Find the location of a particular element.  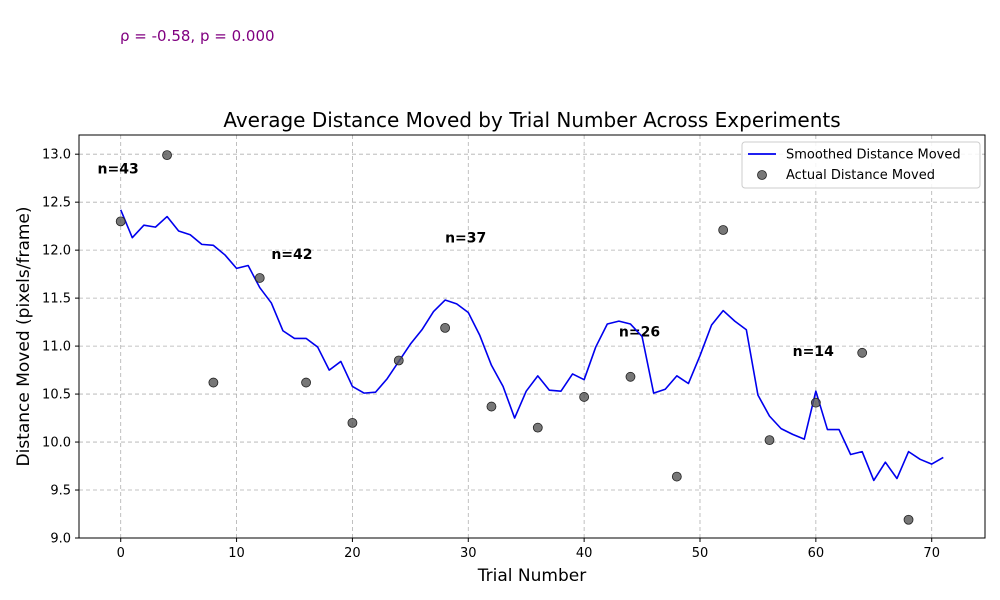

legend-dot-swatch is located at coordinates (762, 175).